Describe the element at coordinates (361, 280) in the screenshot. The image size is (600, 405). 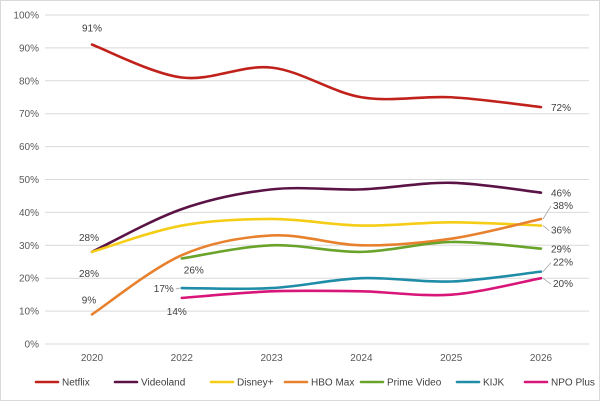
I see `series-line-kijk` at that location.